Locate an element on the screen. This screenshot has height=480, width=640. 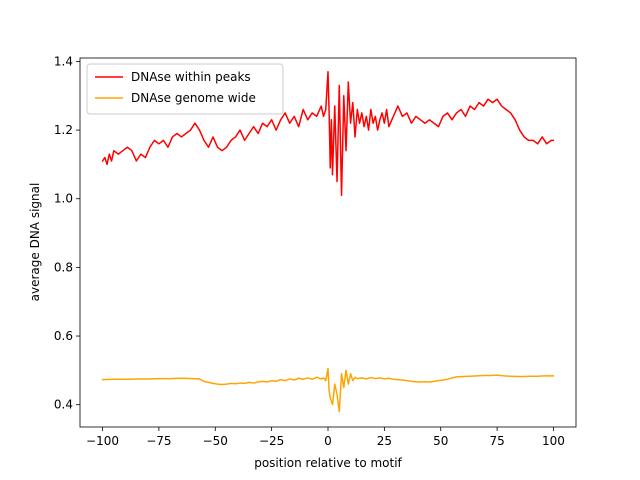
legend: DNAse within peaks DNAse genome wide is located at coordinates (185, 89).